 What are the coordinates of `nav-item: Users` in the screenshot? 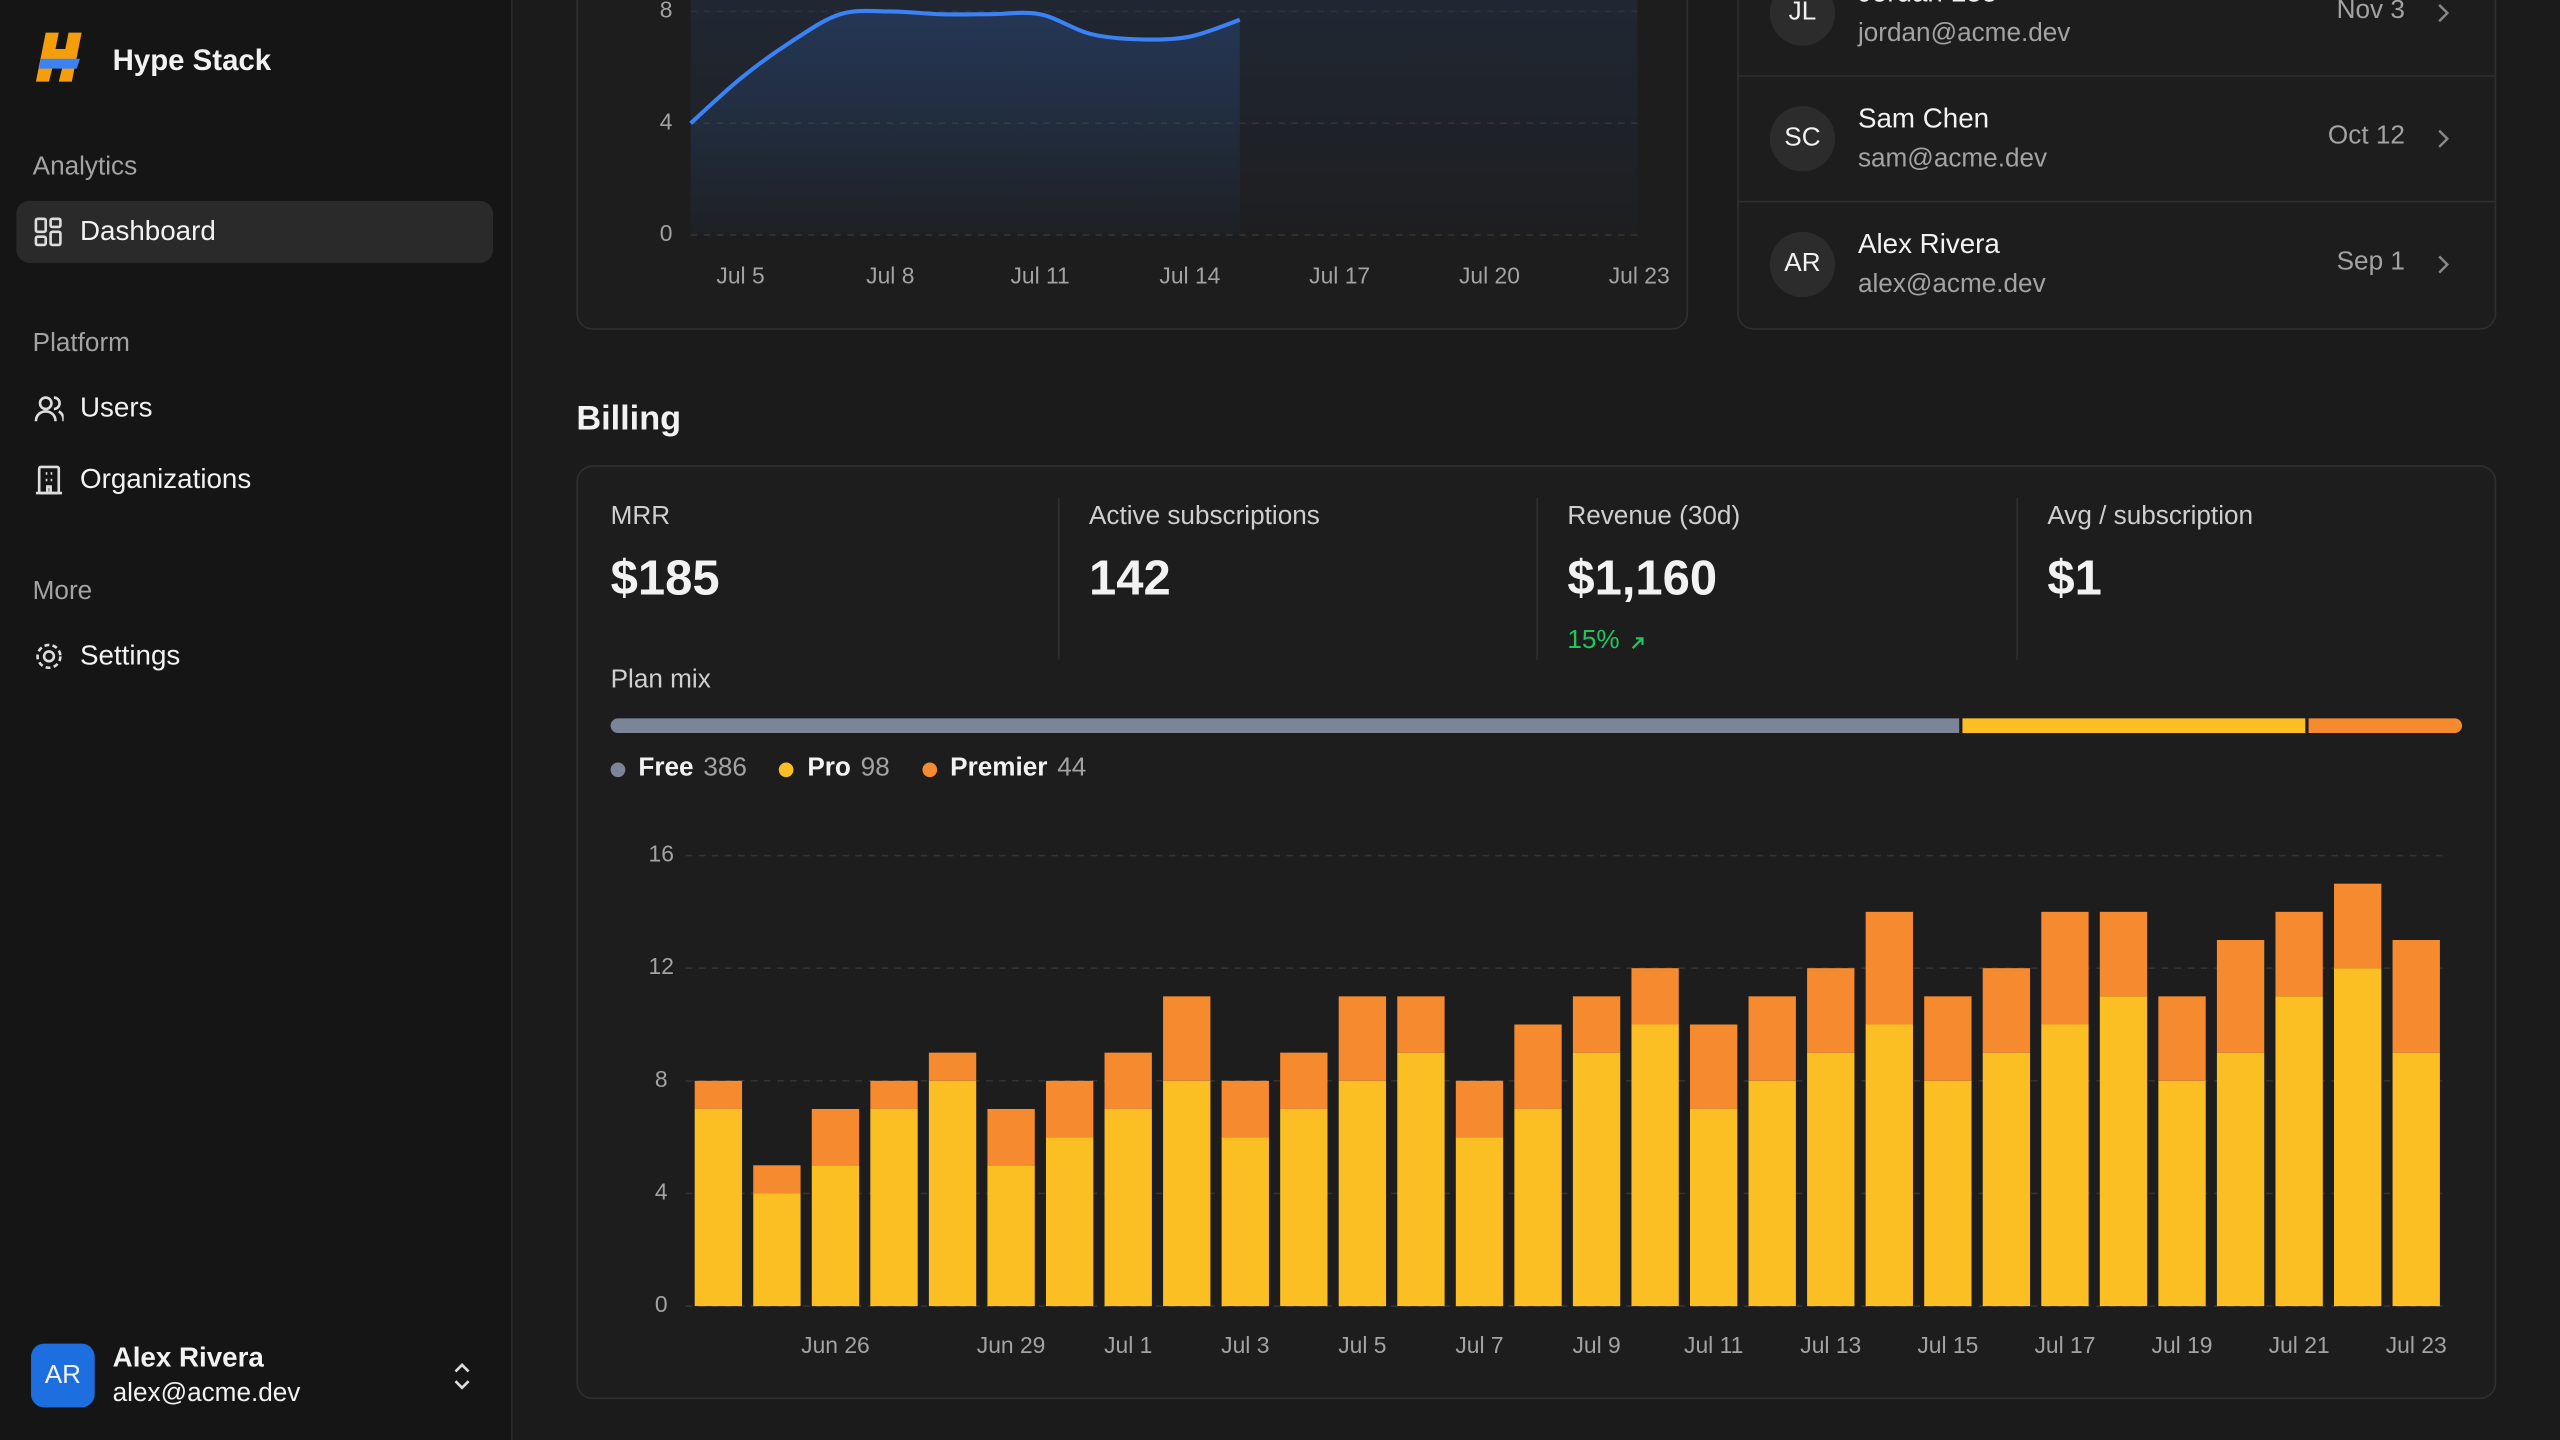 It's located at (116, 407).